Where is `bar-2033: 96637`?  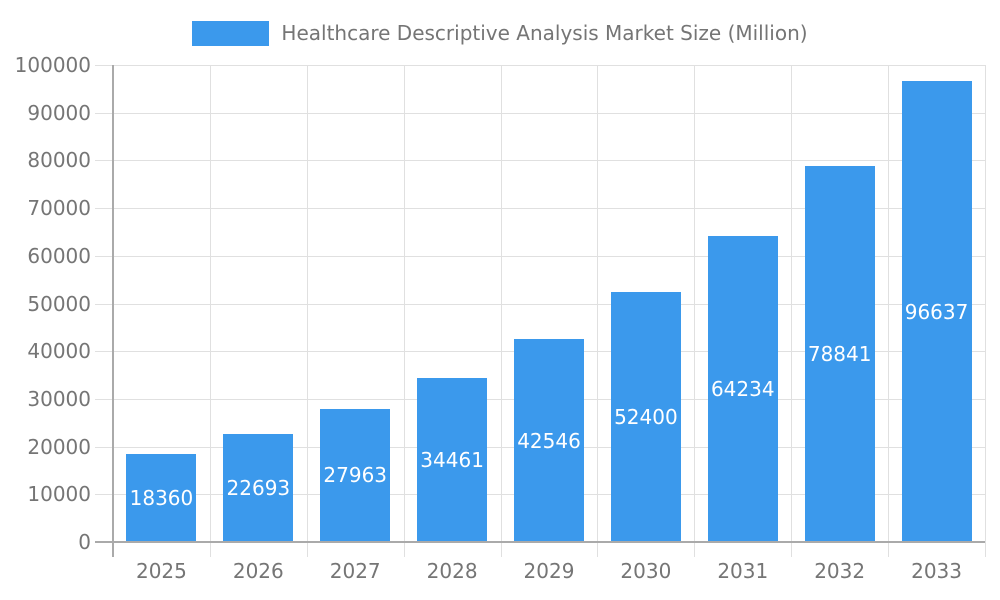
bar-2033: 96637 is located at coordinates (936, 311).